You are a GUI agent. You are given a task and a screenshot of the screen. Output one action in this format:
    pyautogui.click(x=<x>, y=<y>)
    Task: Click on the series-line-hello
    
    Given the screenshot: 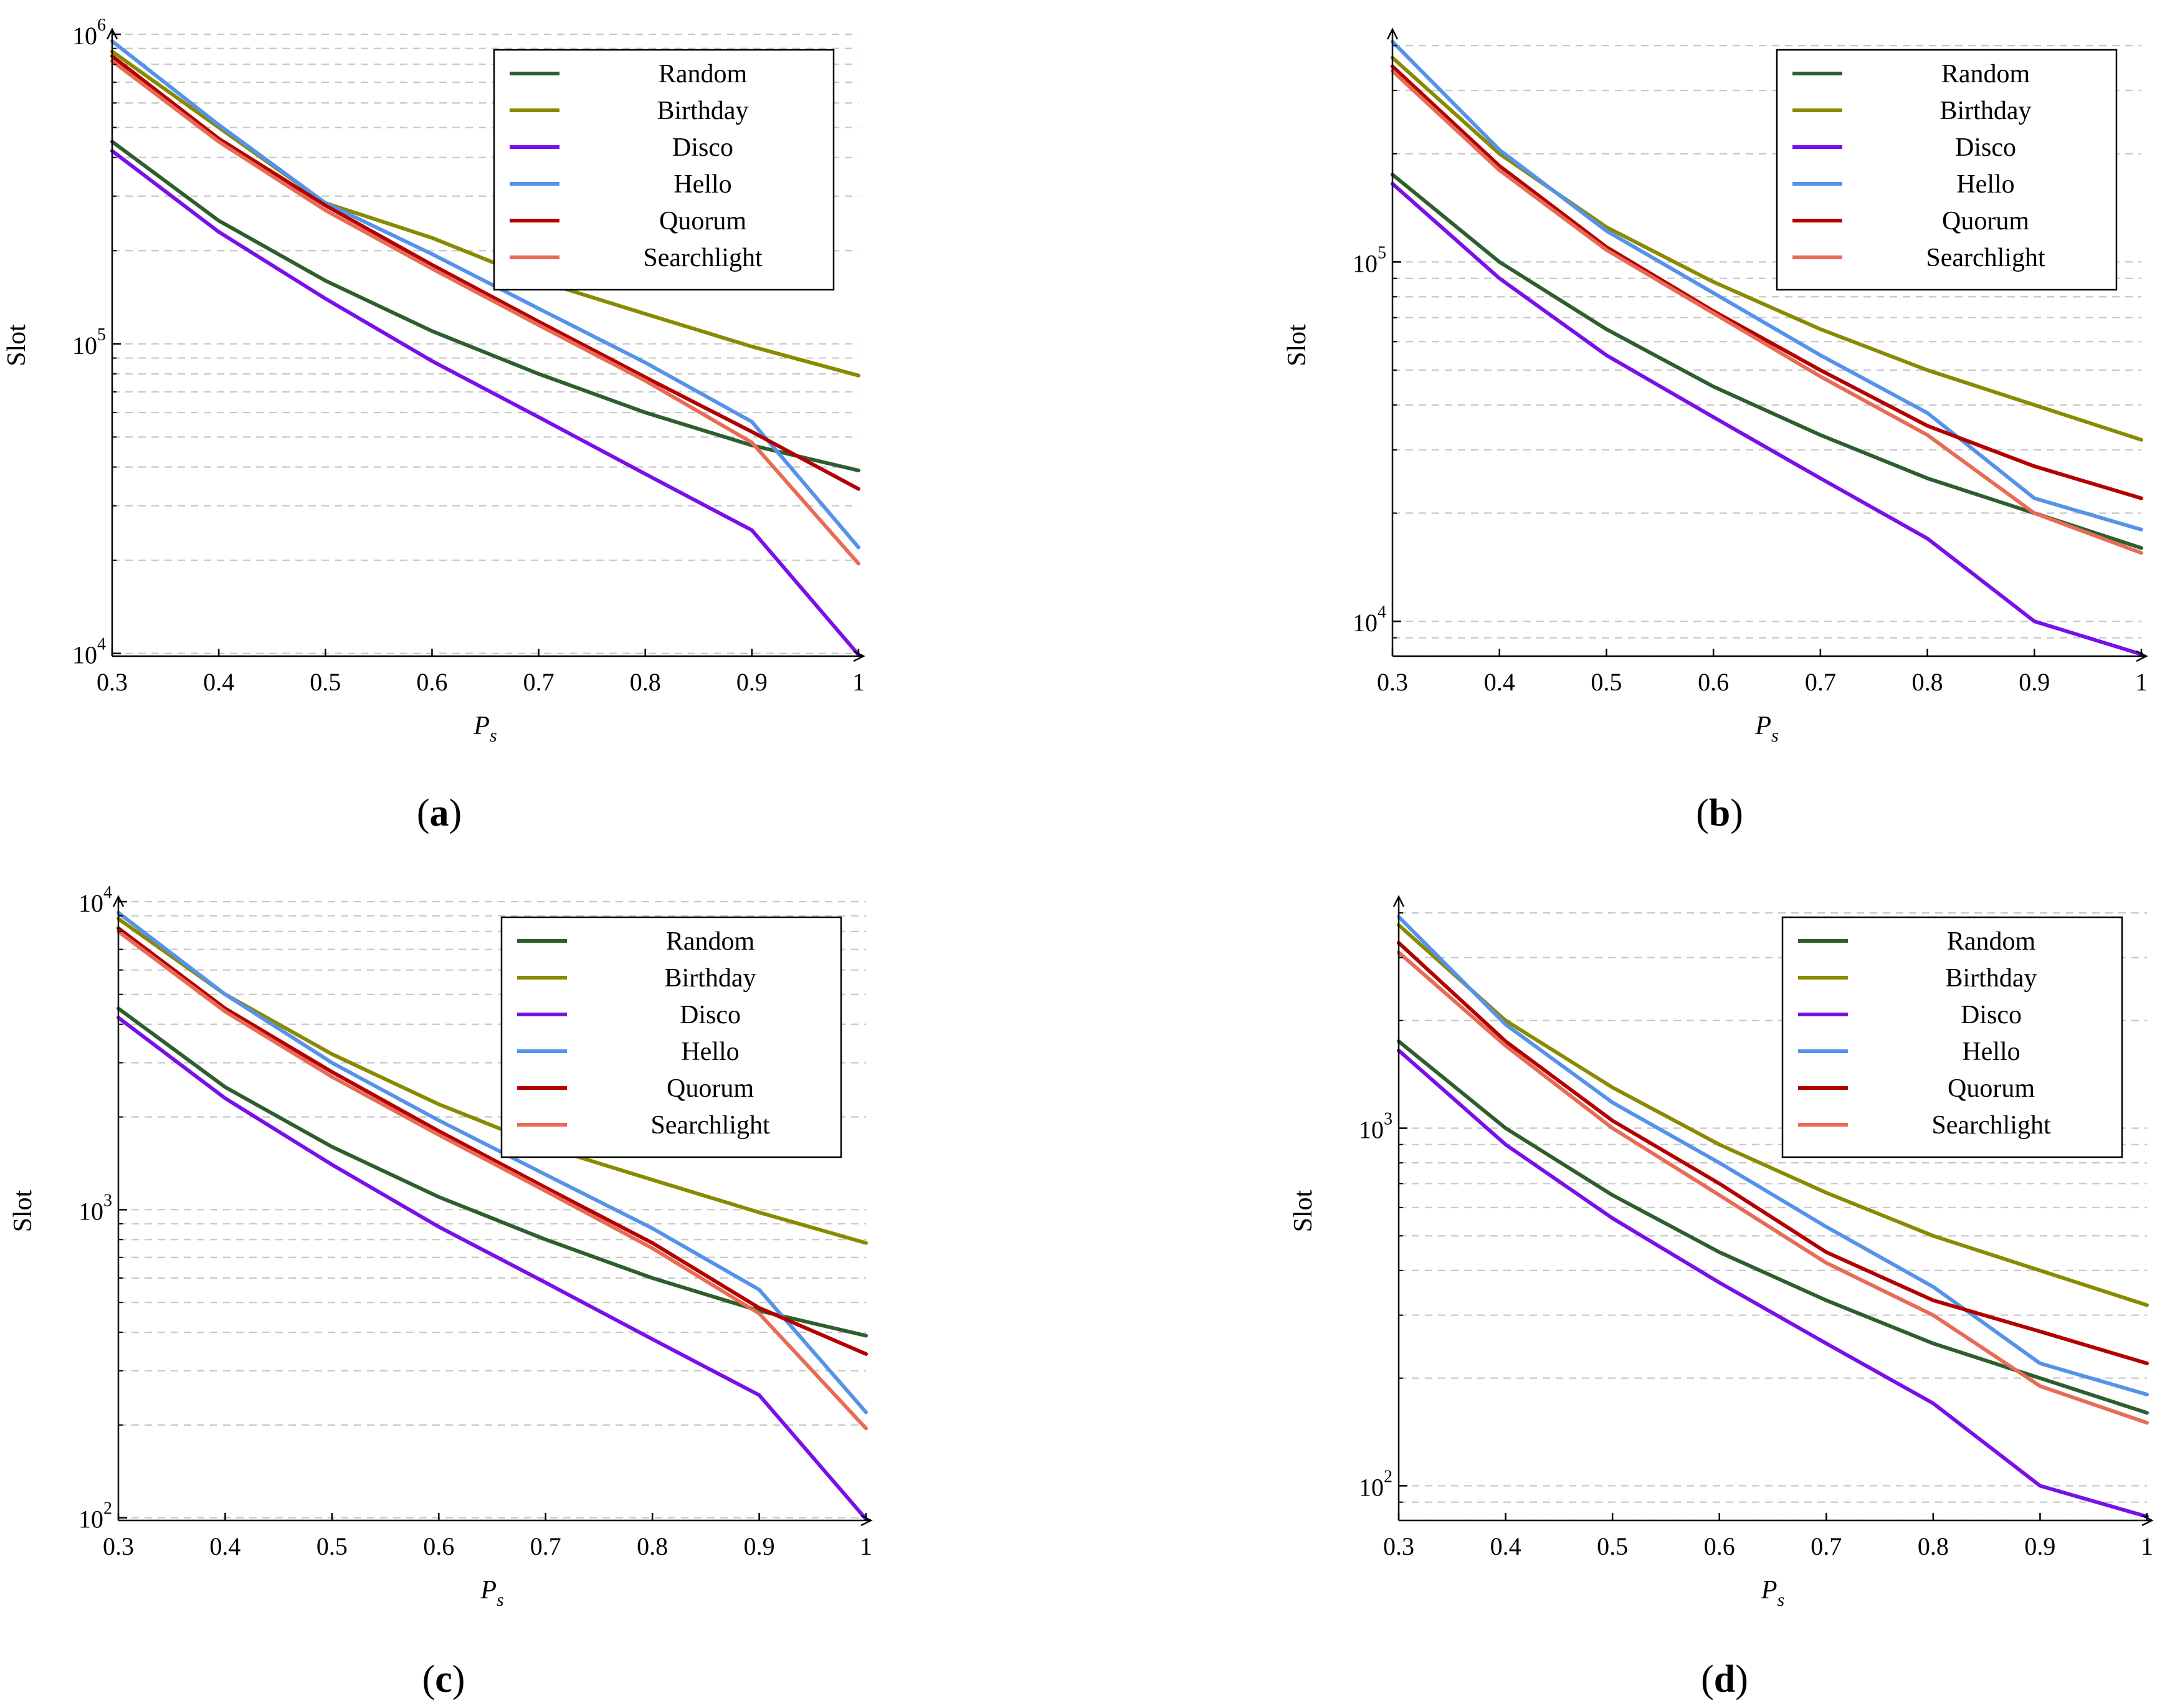 What is the action you would take?
    pyautogui.click(x=1767, y=285)
    